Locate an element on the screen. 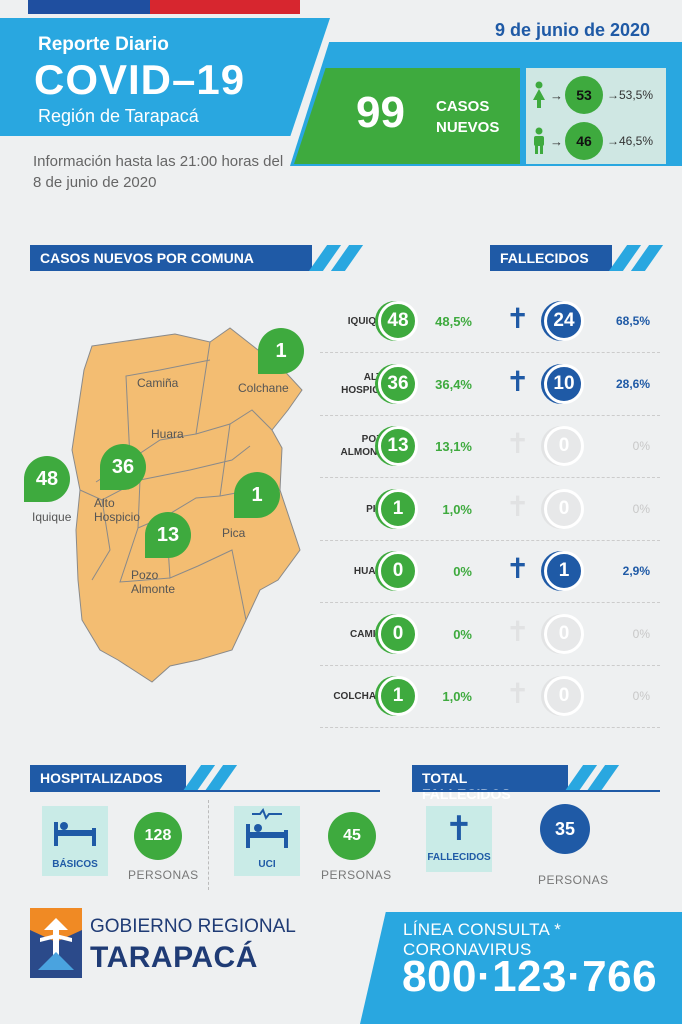 The height and width of the screenshot is (1024, 682). icu-bed-icon is located at coordinates (267, 827).